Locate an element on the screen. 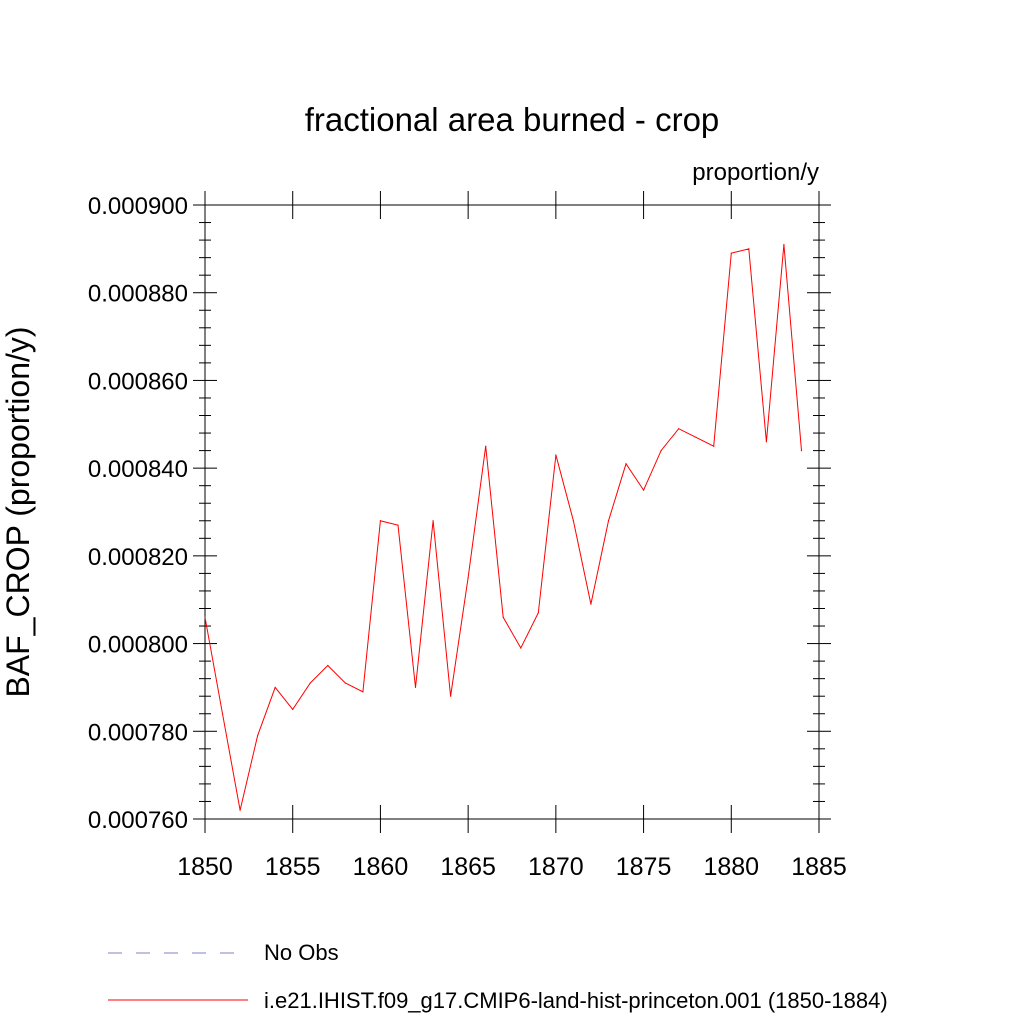 This screenshot has height=1024, width=1024. y-tick-label: 0.000840 is located at coordinates (138, 469).